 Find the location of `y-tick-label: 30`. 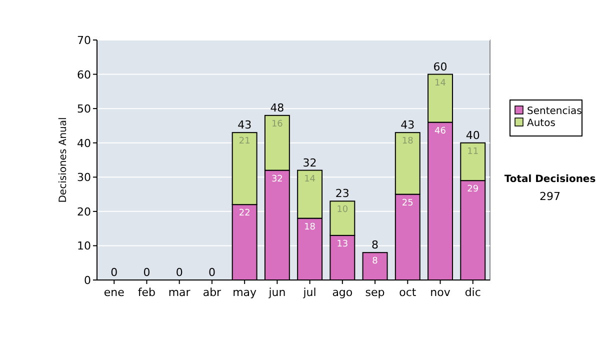

y-tick-label: 30 is located at coordinates (84, 177).